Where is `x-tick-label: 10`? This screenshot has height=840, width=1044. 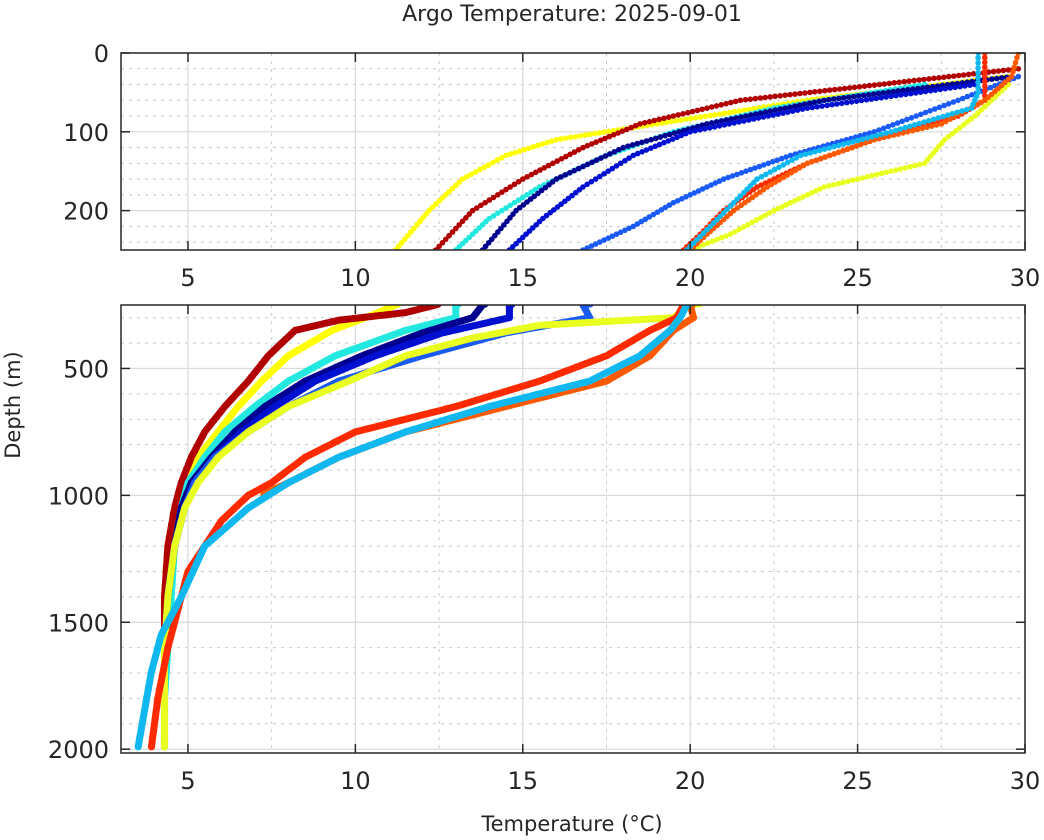
x-tick-label: 10 is located at coordinates (355, 278).